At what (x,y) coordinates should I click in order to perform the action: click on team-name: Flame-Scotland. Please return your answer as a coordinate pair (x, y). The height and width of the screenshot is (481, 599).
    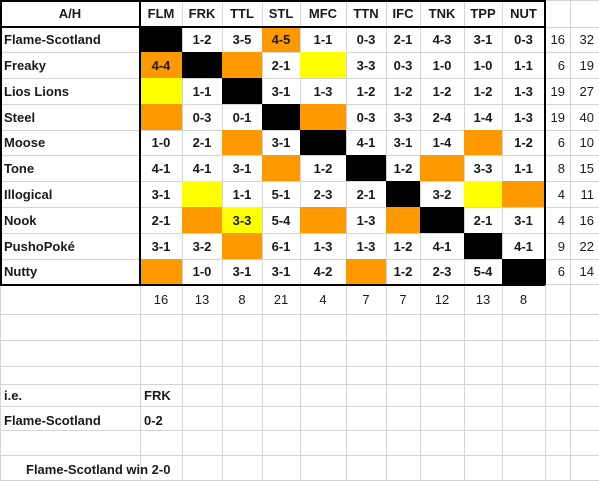
    Looking at the image, I should click on (52, 39).